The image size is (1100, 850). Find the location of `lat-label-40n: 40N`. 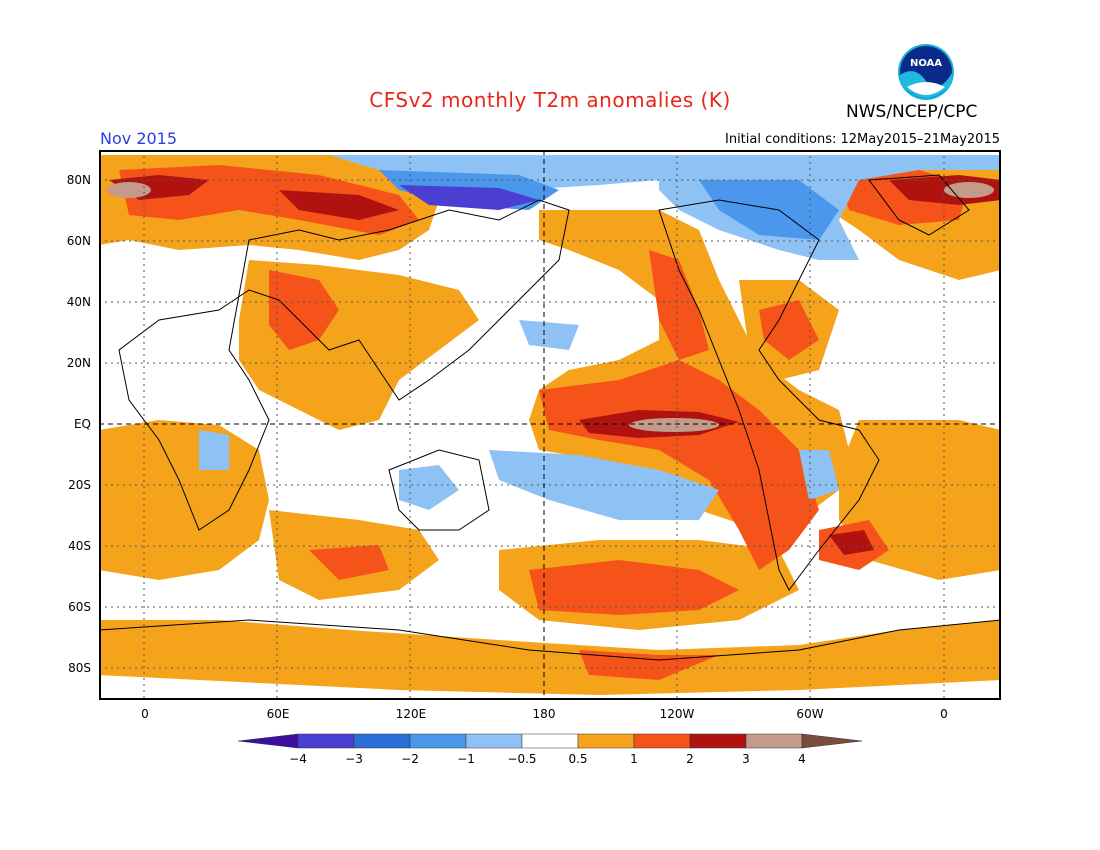

lat-label-40n: 40N is located at coordinates (78, 302).